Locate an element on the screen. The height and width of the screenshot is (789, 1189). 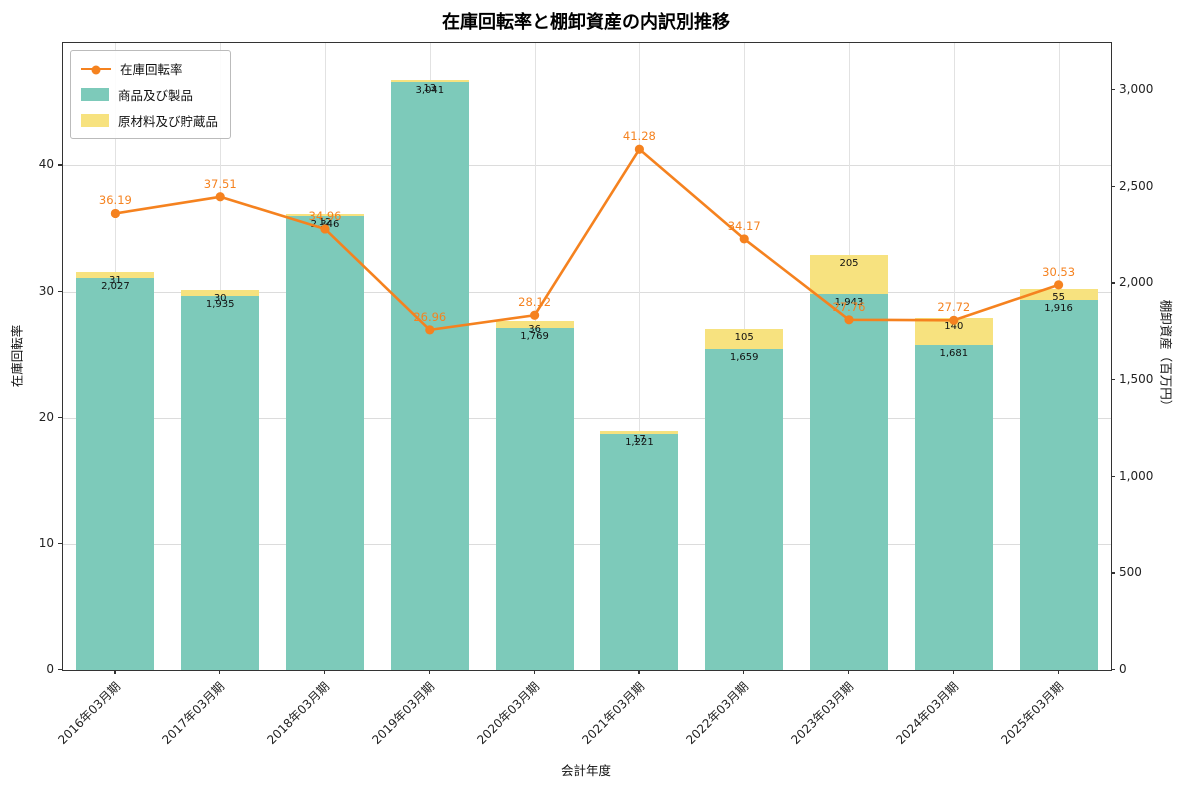
bar-label-raw-materials: 36 is located at coordinates (534, 330).